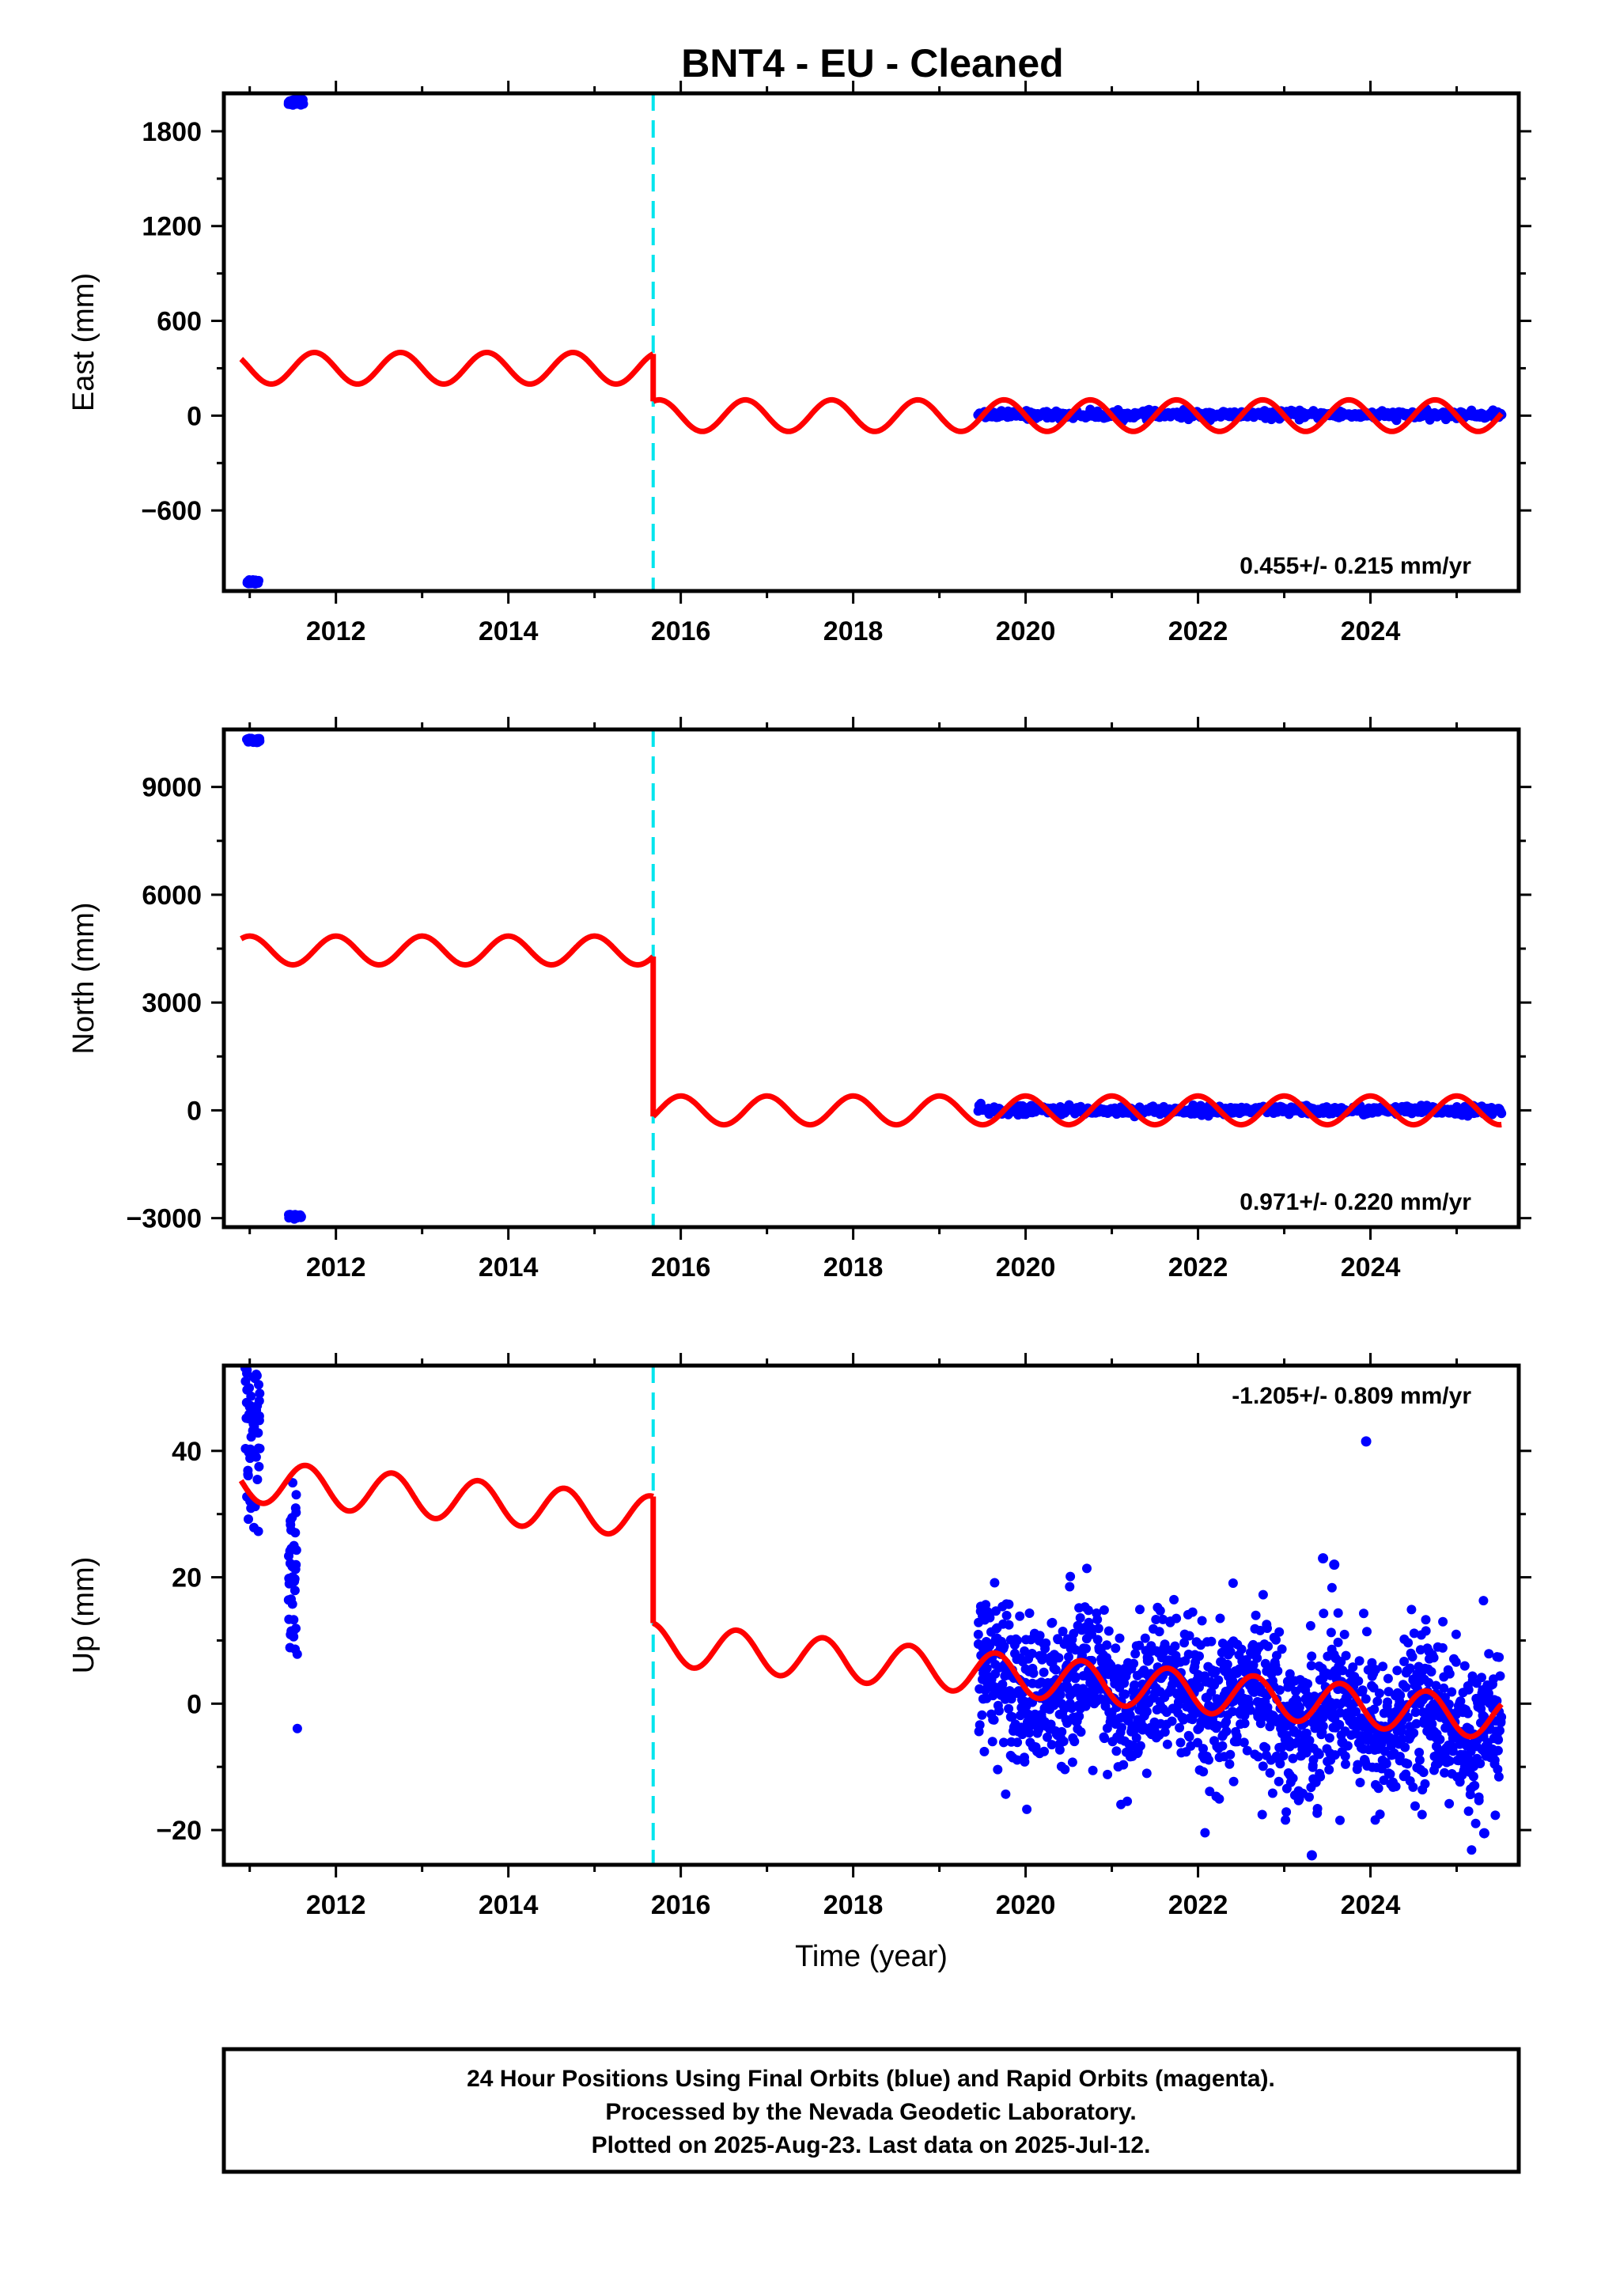 Image resolution: width=1601 pixels, height=2296 pixels. I want to click on x-tick-label: 2014, so click(509, 1267).